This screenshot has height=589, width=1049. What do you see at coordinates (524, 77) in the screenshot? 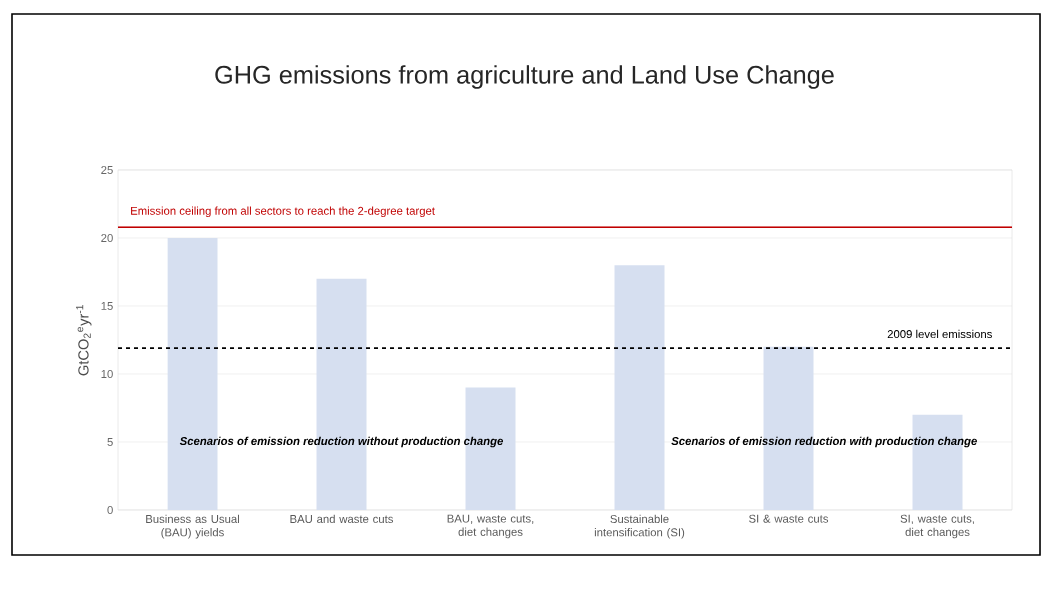
I see `chart-title: GHG emissions from agriculture and Land Use Change` at bounding box center [524, 77].